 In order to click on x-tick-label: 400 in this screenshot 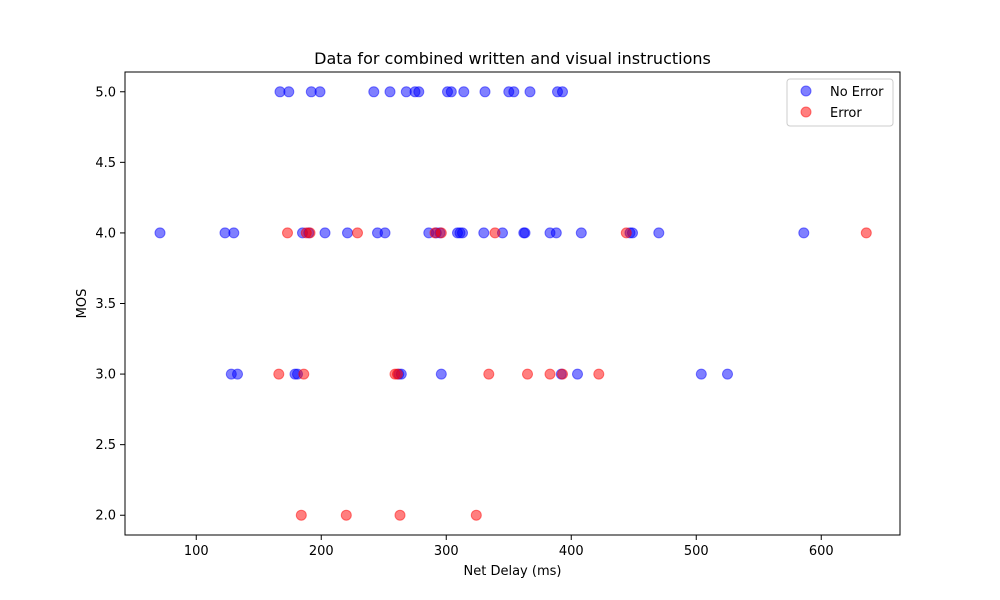, I will do `click(571, 551)`.